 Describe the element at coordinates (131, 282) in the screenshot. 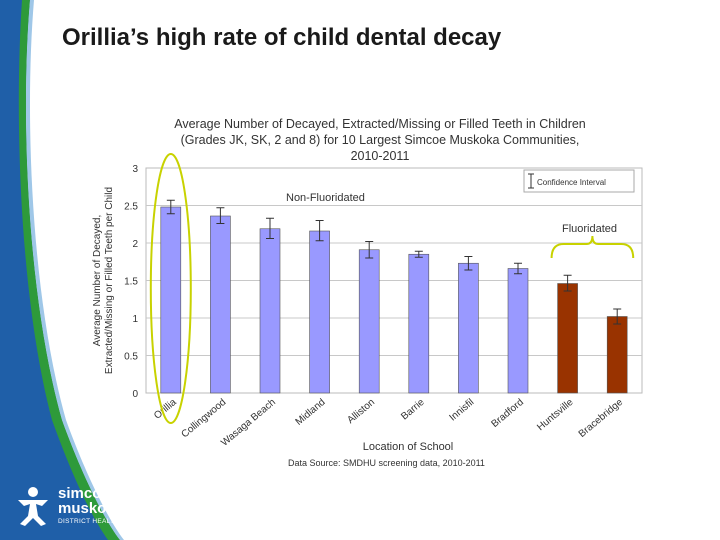

I see `y-tick-label: 1.5` at that location.